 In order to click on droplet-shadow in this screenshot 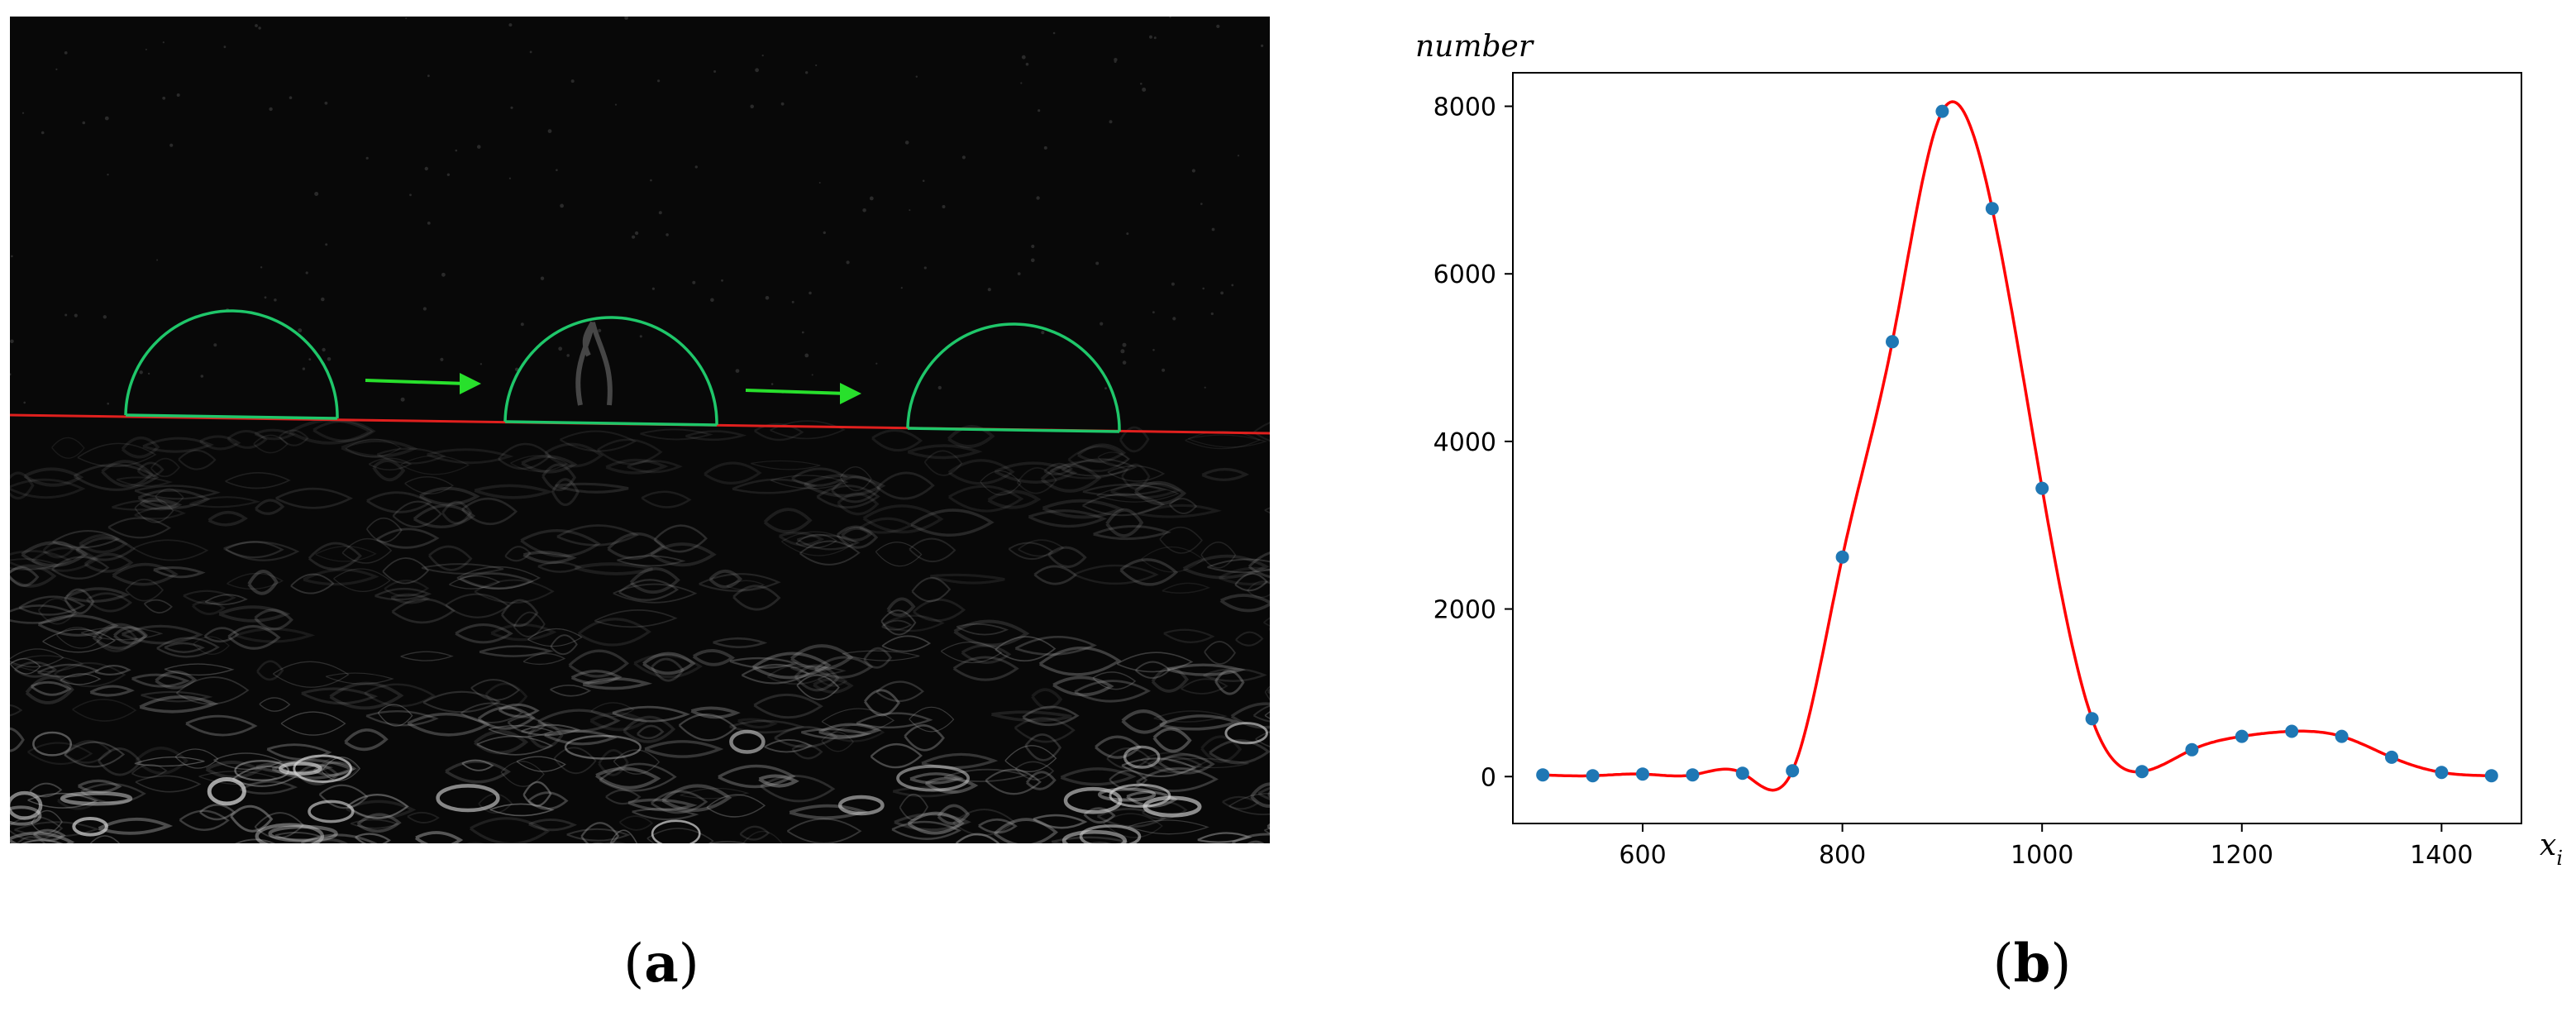, I will do `click(594, 363)`.